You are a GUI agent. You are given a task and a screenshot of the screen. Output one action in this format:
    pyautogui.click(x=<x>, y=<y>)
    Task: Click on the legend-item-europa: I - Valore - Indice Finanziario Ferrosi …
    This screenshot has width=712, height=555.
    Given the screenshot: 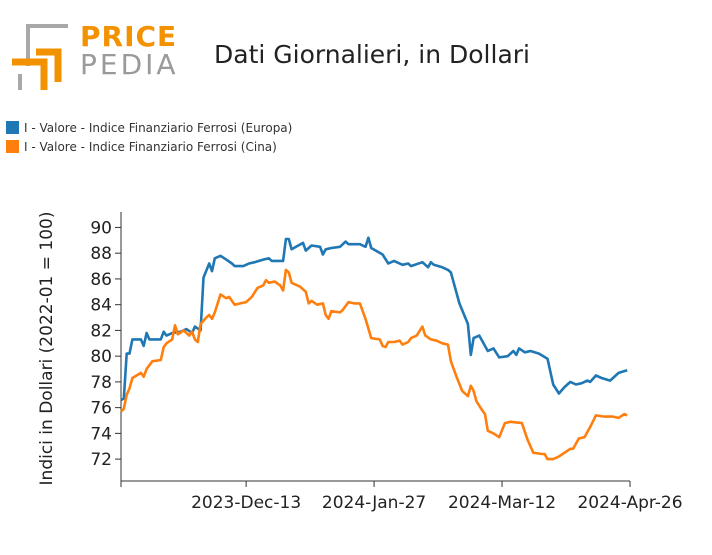 What is the action you would take?
    pyautogui.click(x=149, y=127)
    